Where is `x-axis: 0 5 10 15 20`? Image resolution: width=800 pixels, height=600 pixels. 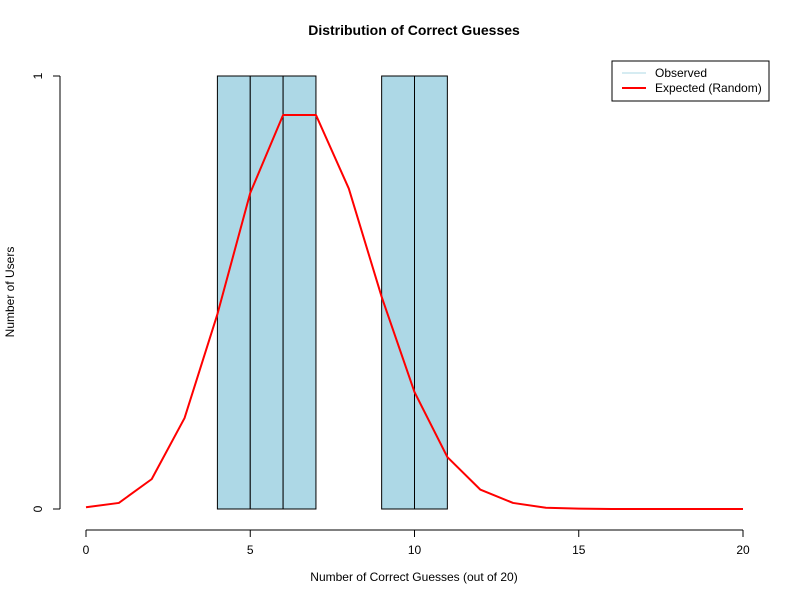 x-axis: 0 5 10 15 20 is located at coordinates (416, 543).